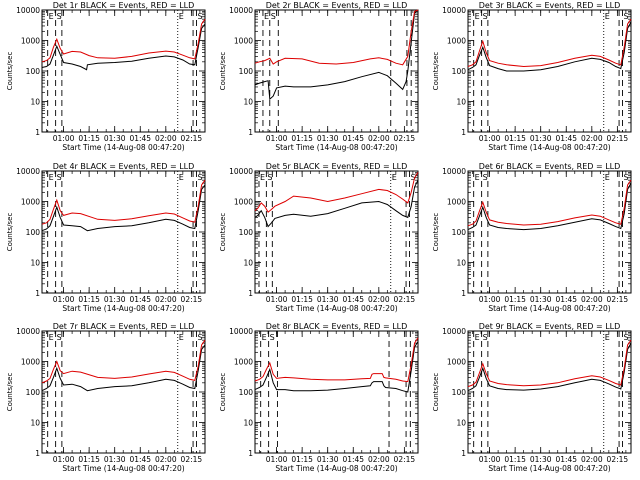  What do you see at coordinates (124, 5) in the screenshot?
I see `chart-title: Det 1r BLACK = Events, RED = LLD` at bounding box center [124, 5].